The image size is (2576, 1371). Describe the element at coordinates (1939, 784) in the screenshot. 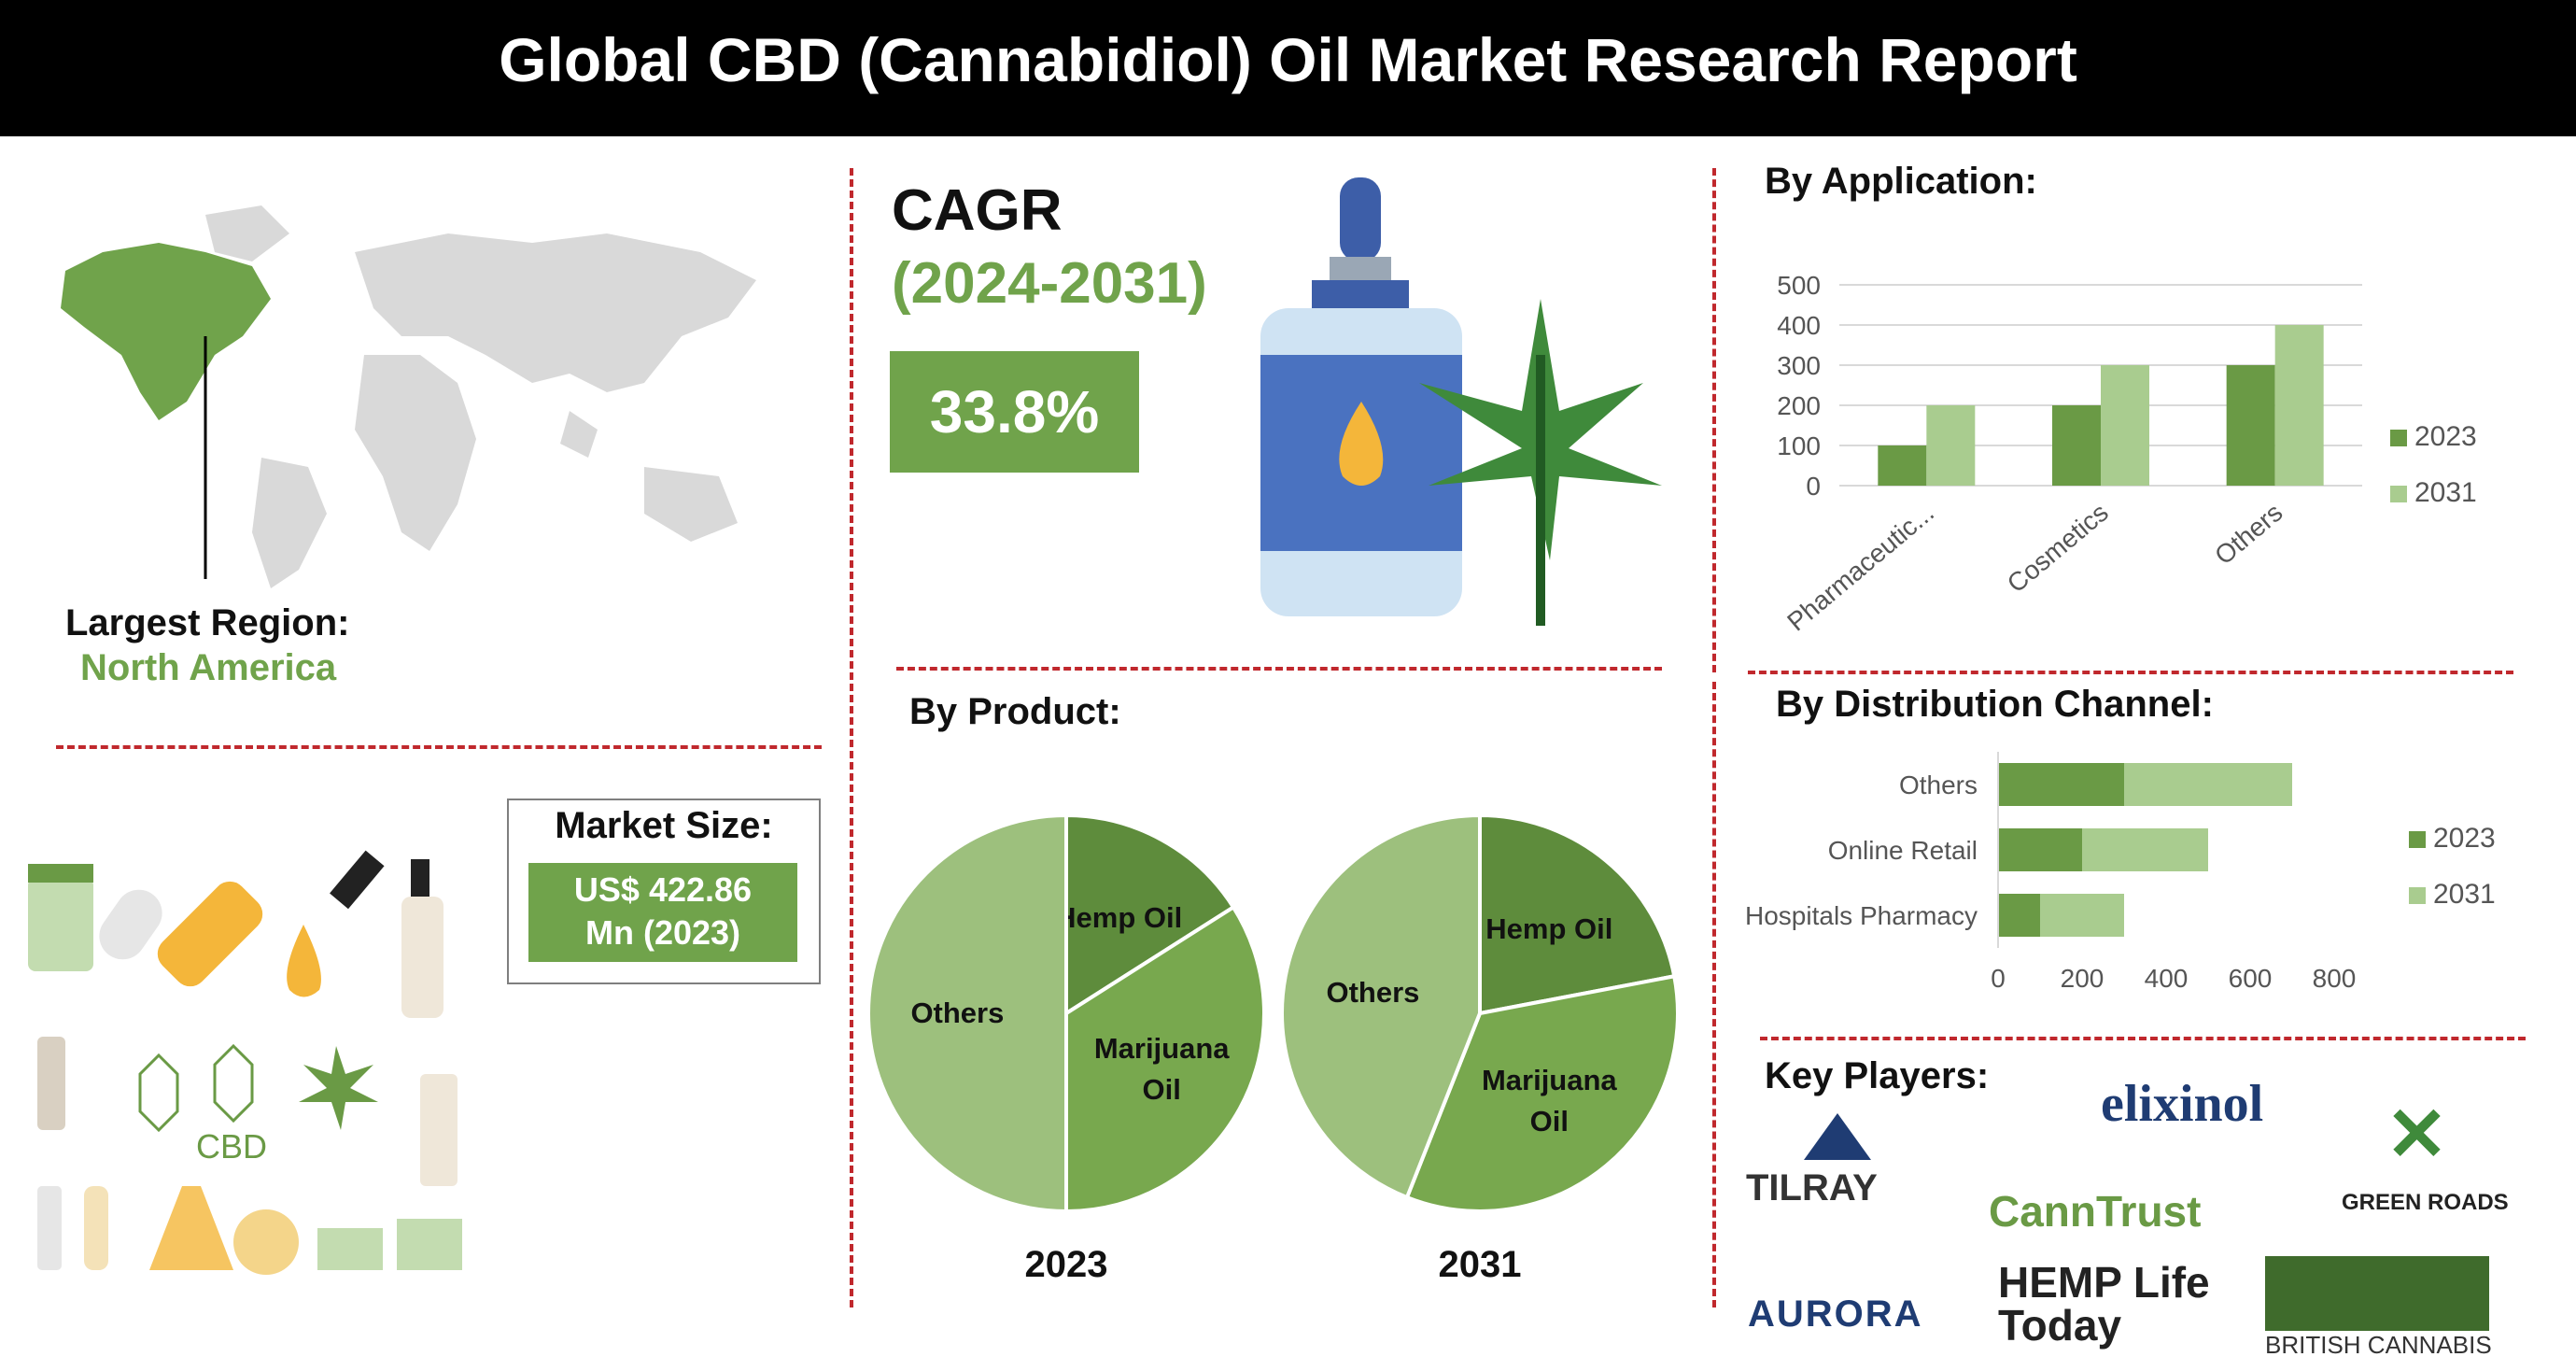

I see `y-category-label: Others` at that location.